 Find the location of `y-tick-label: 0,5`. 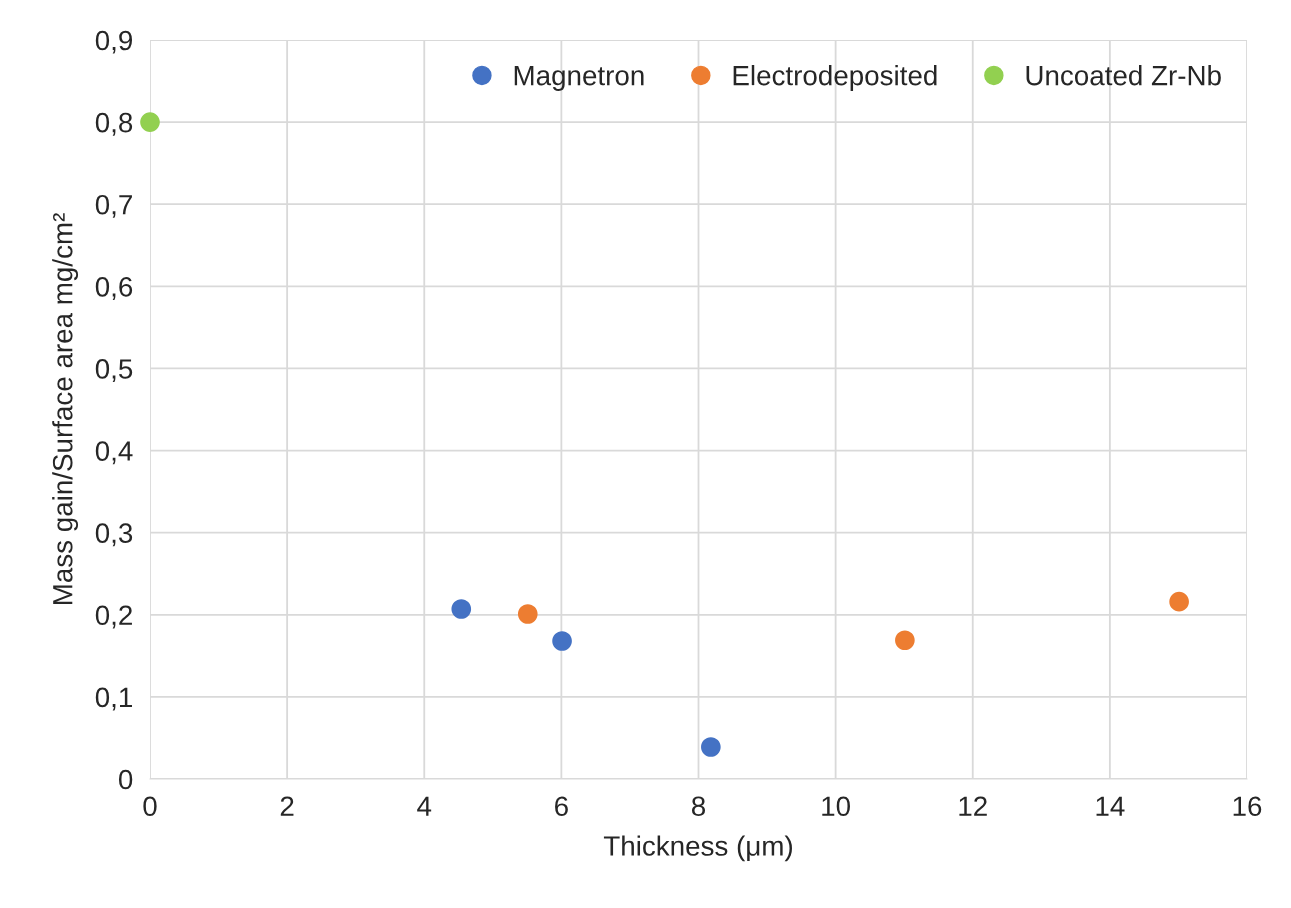

y-tick-label: 0,5 is located at coordinates (114, 371).